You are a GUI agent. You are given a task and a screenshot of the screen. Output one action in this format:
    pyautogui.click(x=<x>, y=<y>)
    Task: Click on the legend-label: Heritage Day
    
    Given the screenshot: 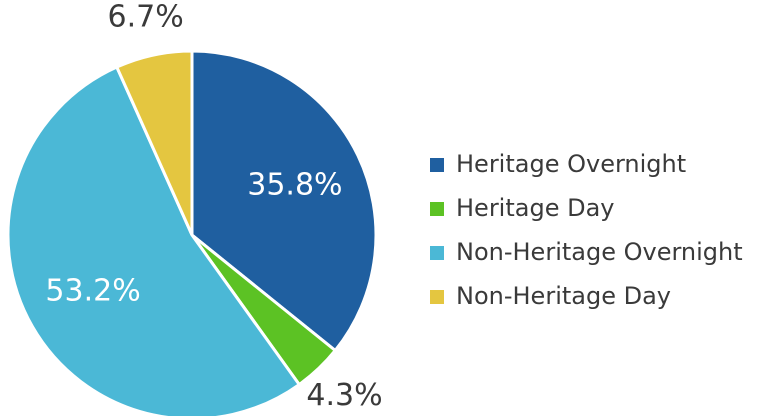 What is the action you would take?
    pyautogui.click(x=535, y=208)
    